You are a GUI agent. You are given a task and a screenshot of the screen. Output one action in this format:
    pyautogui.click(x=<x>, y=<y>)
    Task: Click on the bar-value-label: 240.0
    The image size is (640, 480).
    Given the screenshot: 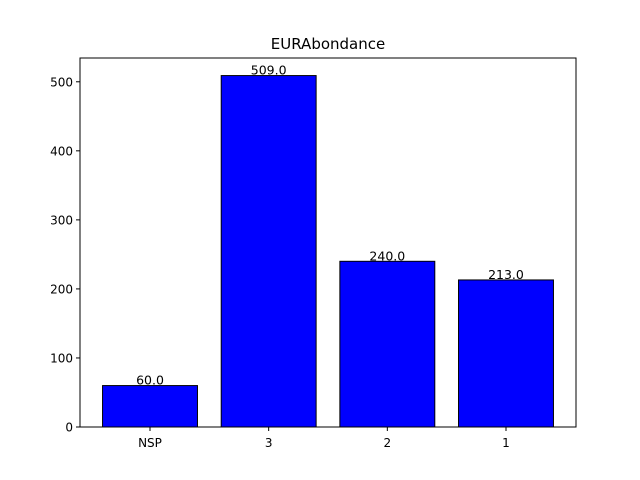 What is the action you would take?
    pyautogui.click(x=387, y=255)
    